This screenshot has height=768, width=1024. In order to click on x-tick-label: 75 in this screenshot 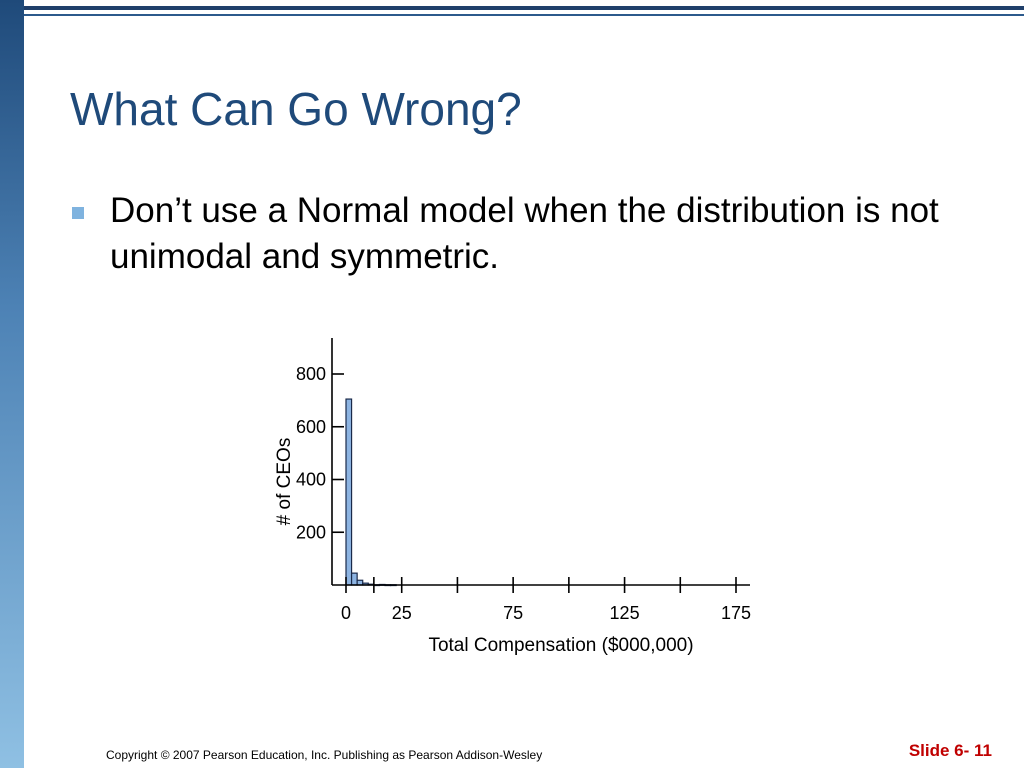, I will do `click(513, 613)`.